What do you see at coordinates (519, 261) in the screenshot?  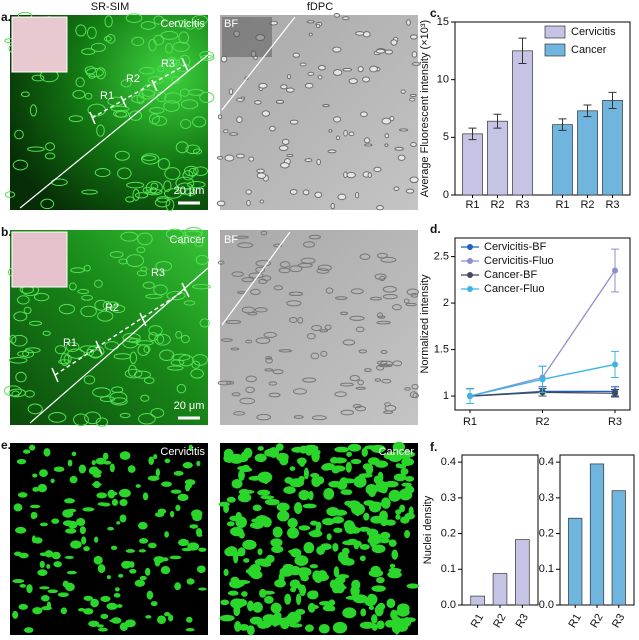 I see `legend-label: Cervicitis-Fluo` at bounding box center [519, 261].